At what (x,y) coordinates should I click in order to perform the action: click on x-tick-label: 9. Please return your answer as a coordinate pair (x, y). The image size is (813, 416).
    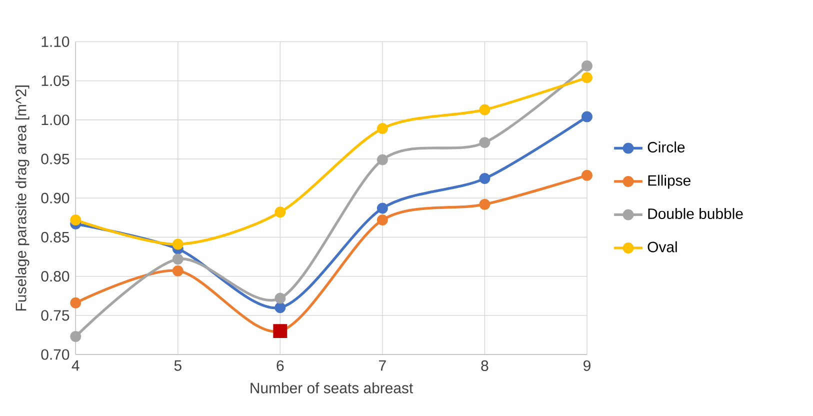
    Looking at the image, I should click on (587, 365).